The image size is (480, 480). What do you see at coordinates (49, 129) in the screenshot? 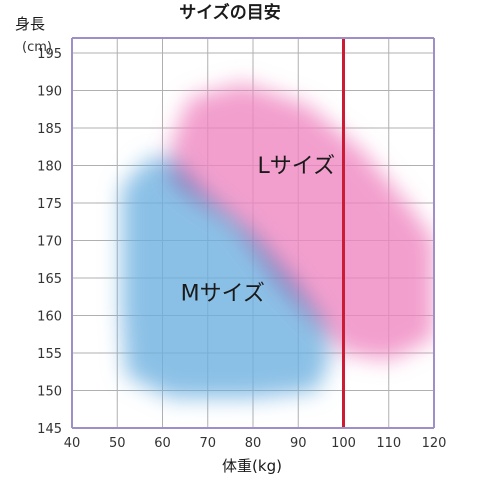
I see `y-tick-label: 185` at bounding box center [49, 129].